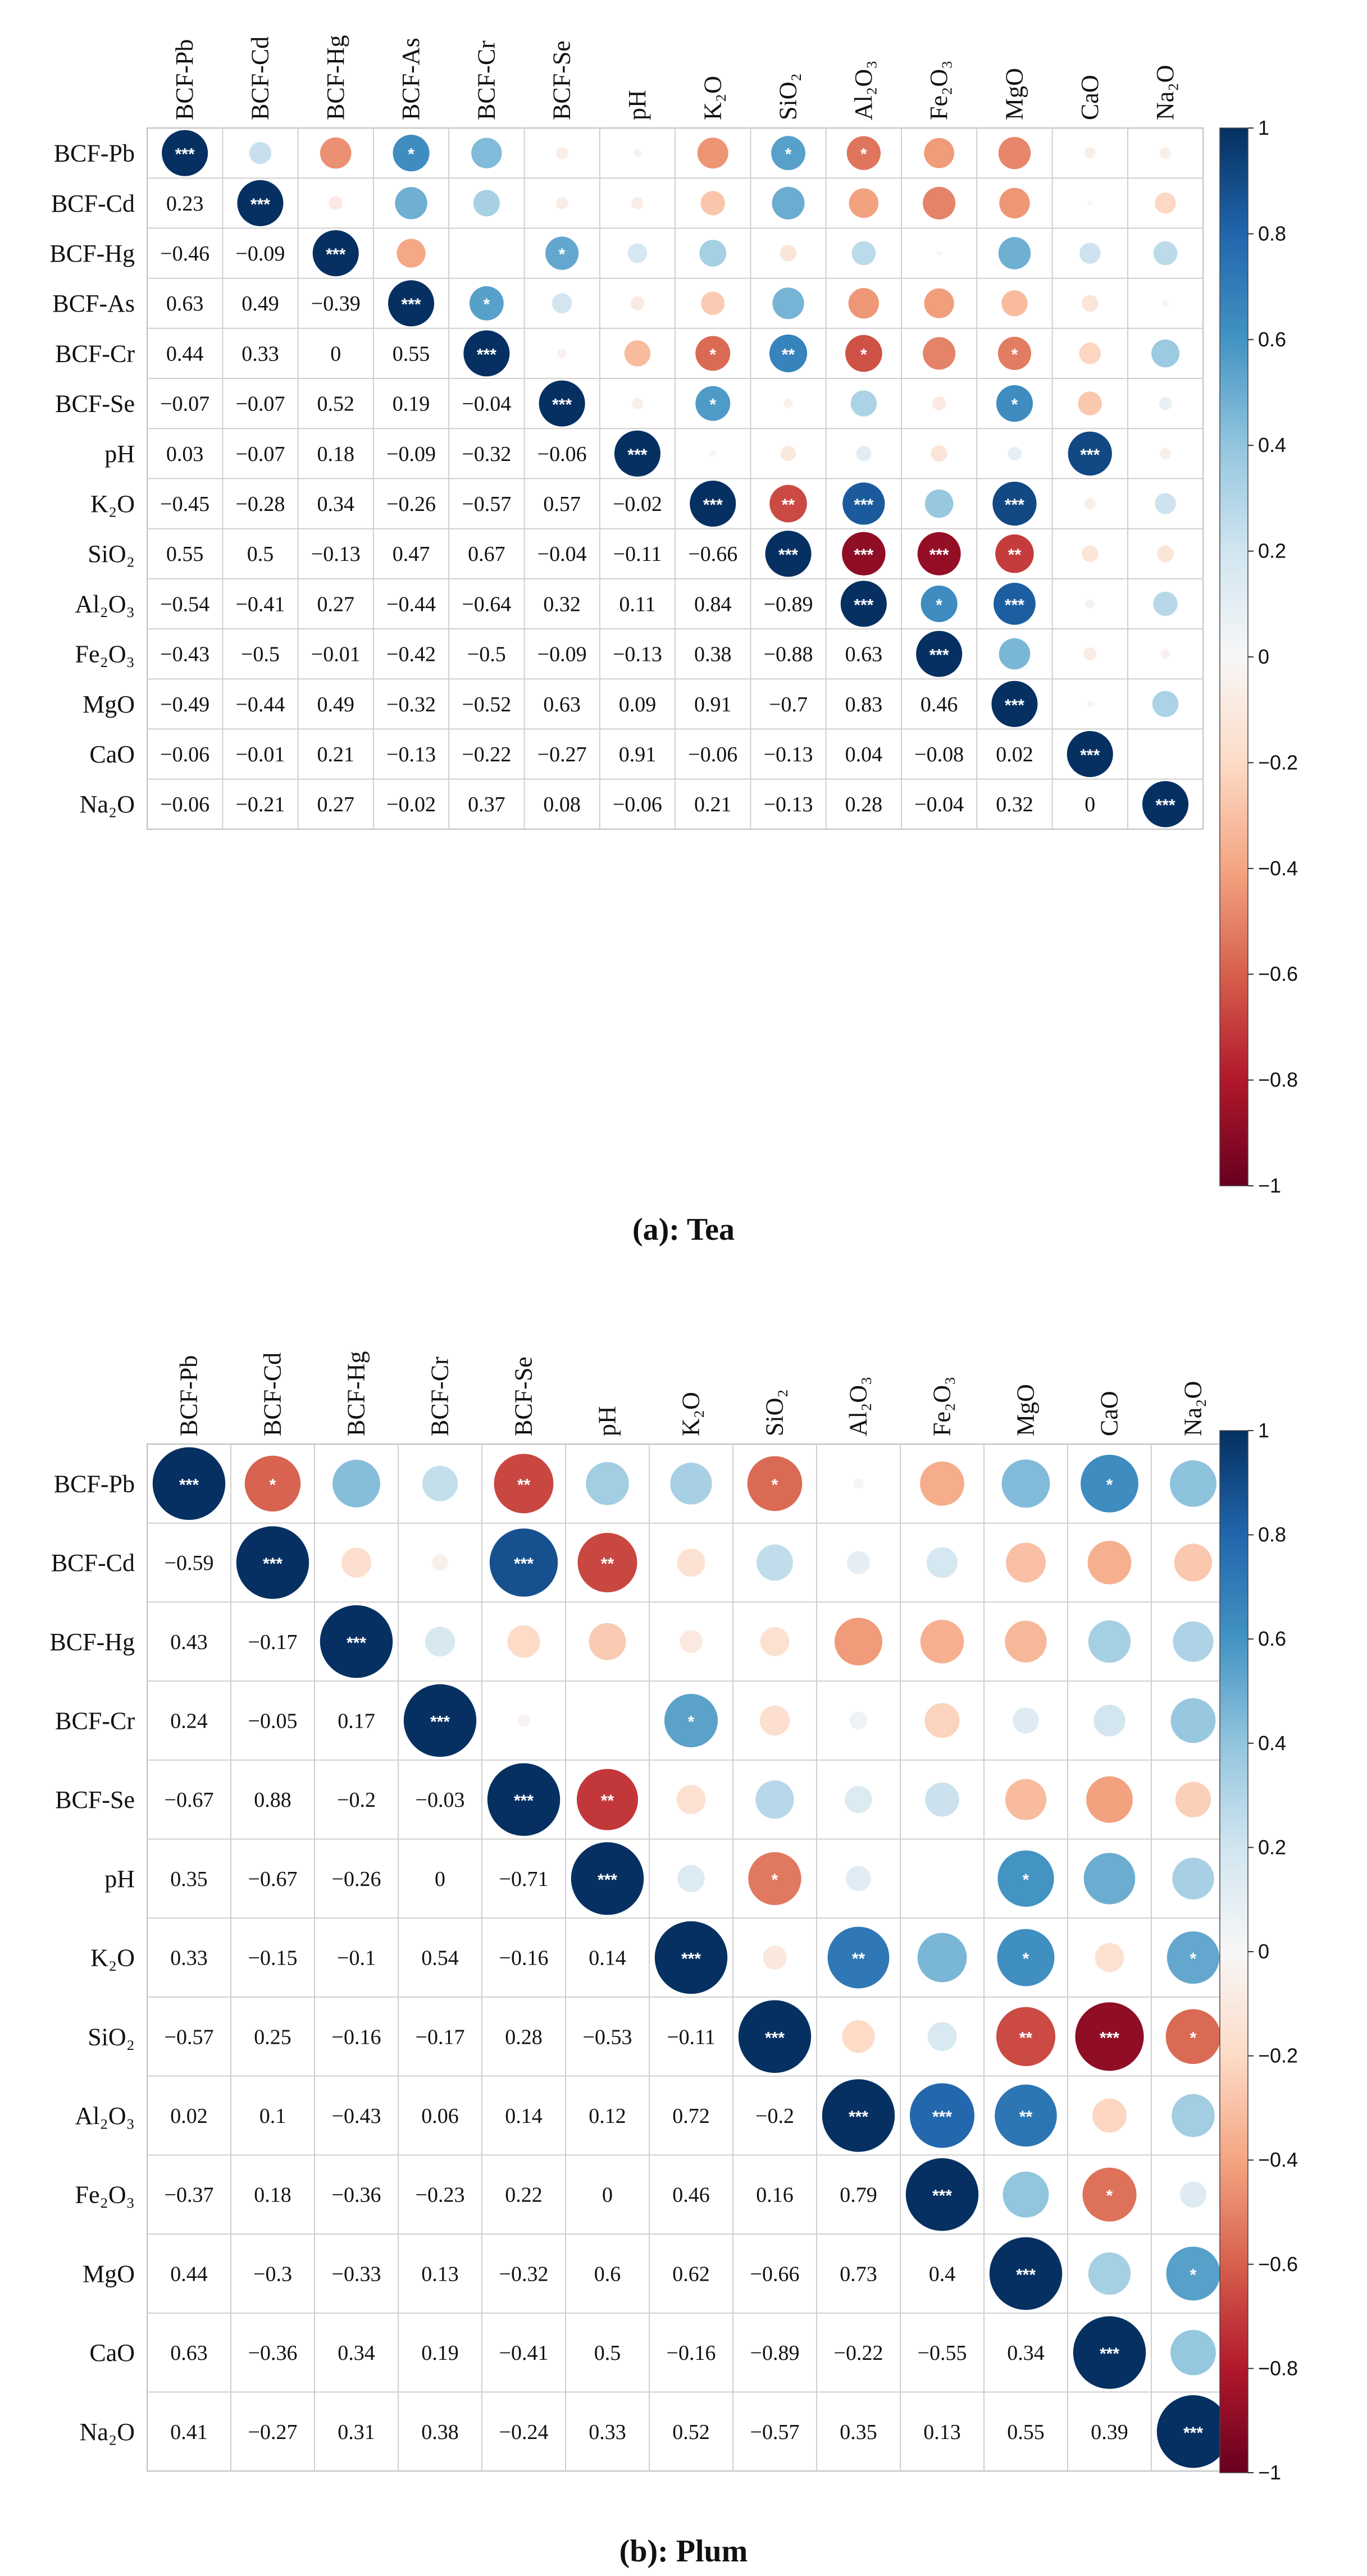 This screenshot has height=2576, width=1367. Describe the element at coordinates (184, 704) in the screenshot. I see `correlation-value: −0.49` at that location.